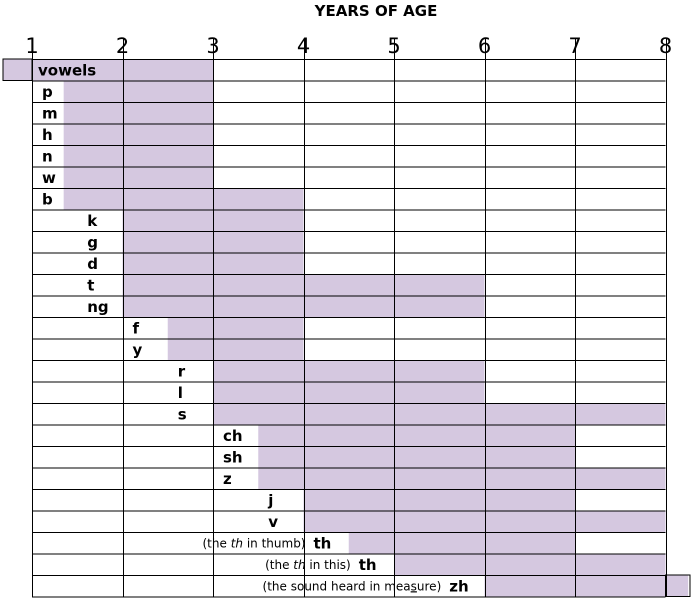 Image resolution: width=693 pixels, height=600 pixels. Describe the element at coordinates (180, 393) in the screenshot. I see `row-label: l` at that location.